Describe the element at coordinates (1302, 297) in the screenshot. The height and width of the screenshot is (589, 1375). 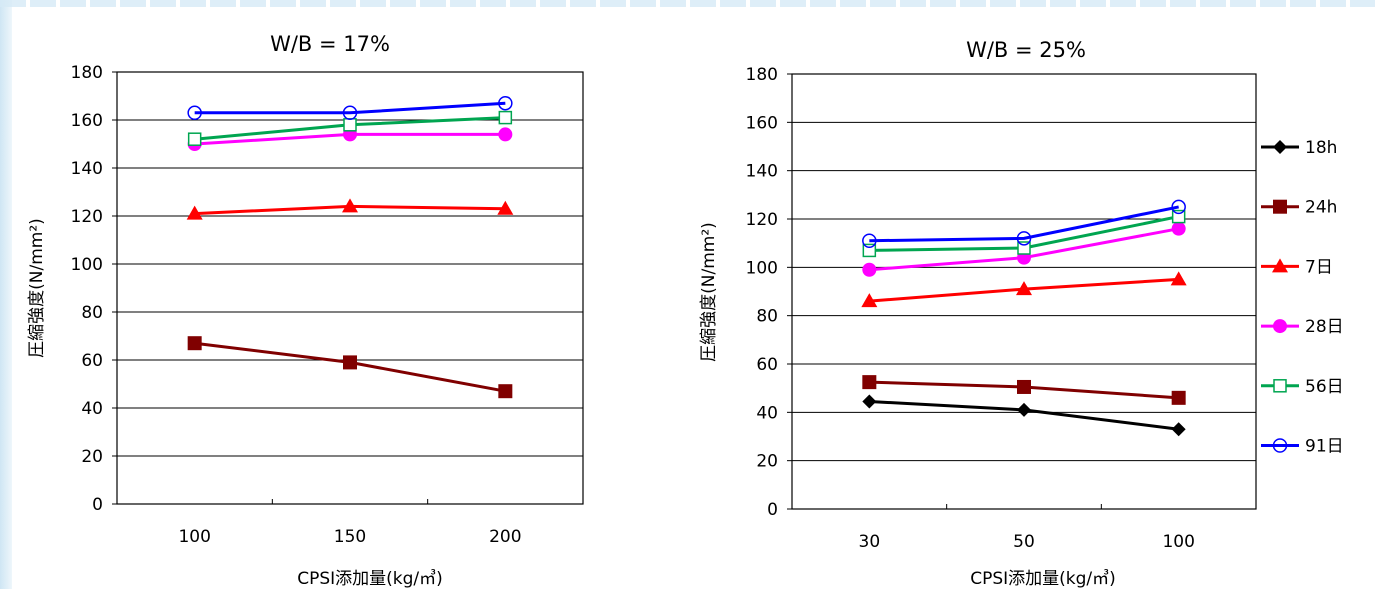
I see `legend: 18h 24h 7日 28日 56日 91日` at that location.